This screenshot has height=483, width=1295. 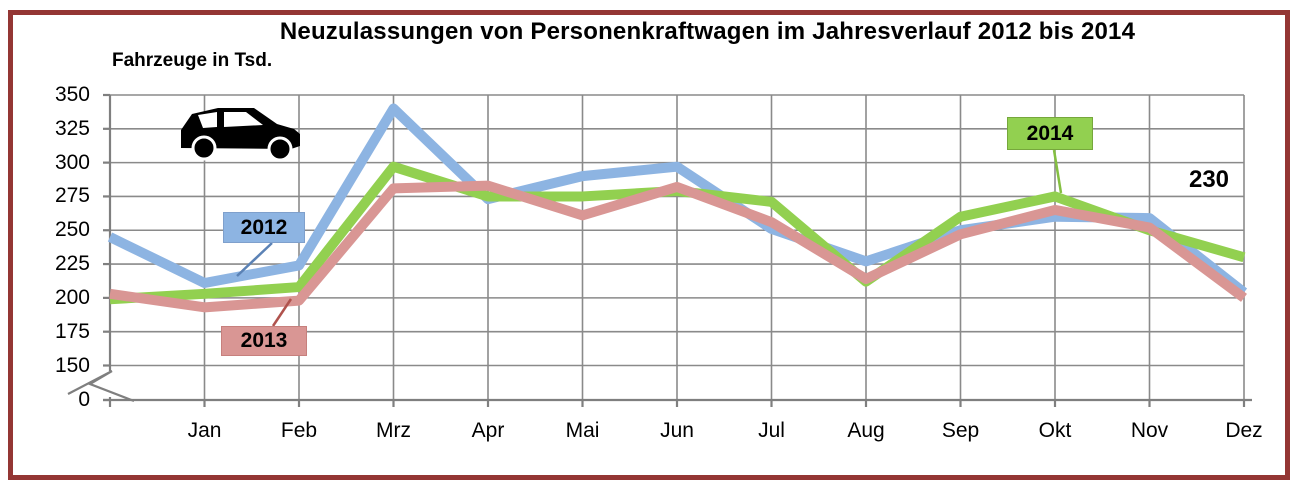 I want to click on x-tick-label: Feb, so click(x=299, y=430).